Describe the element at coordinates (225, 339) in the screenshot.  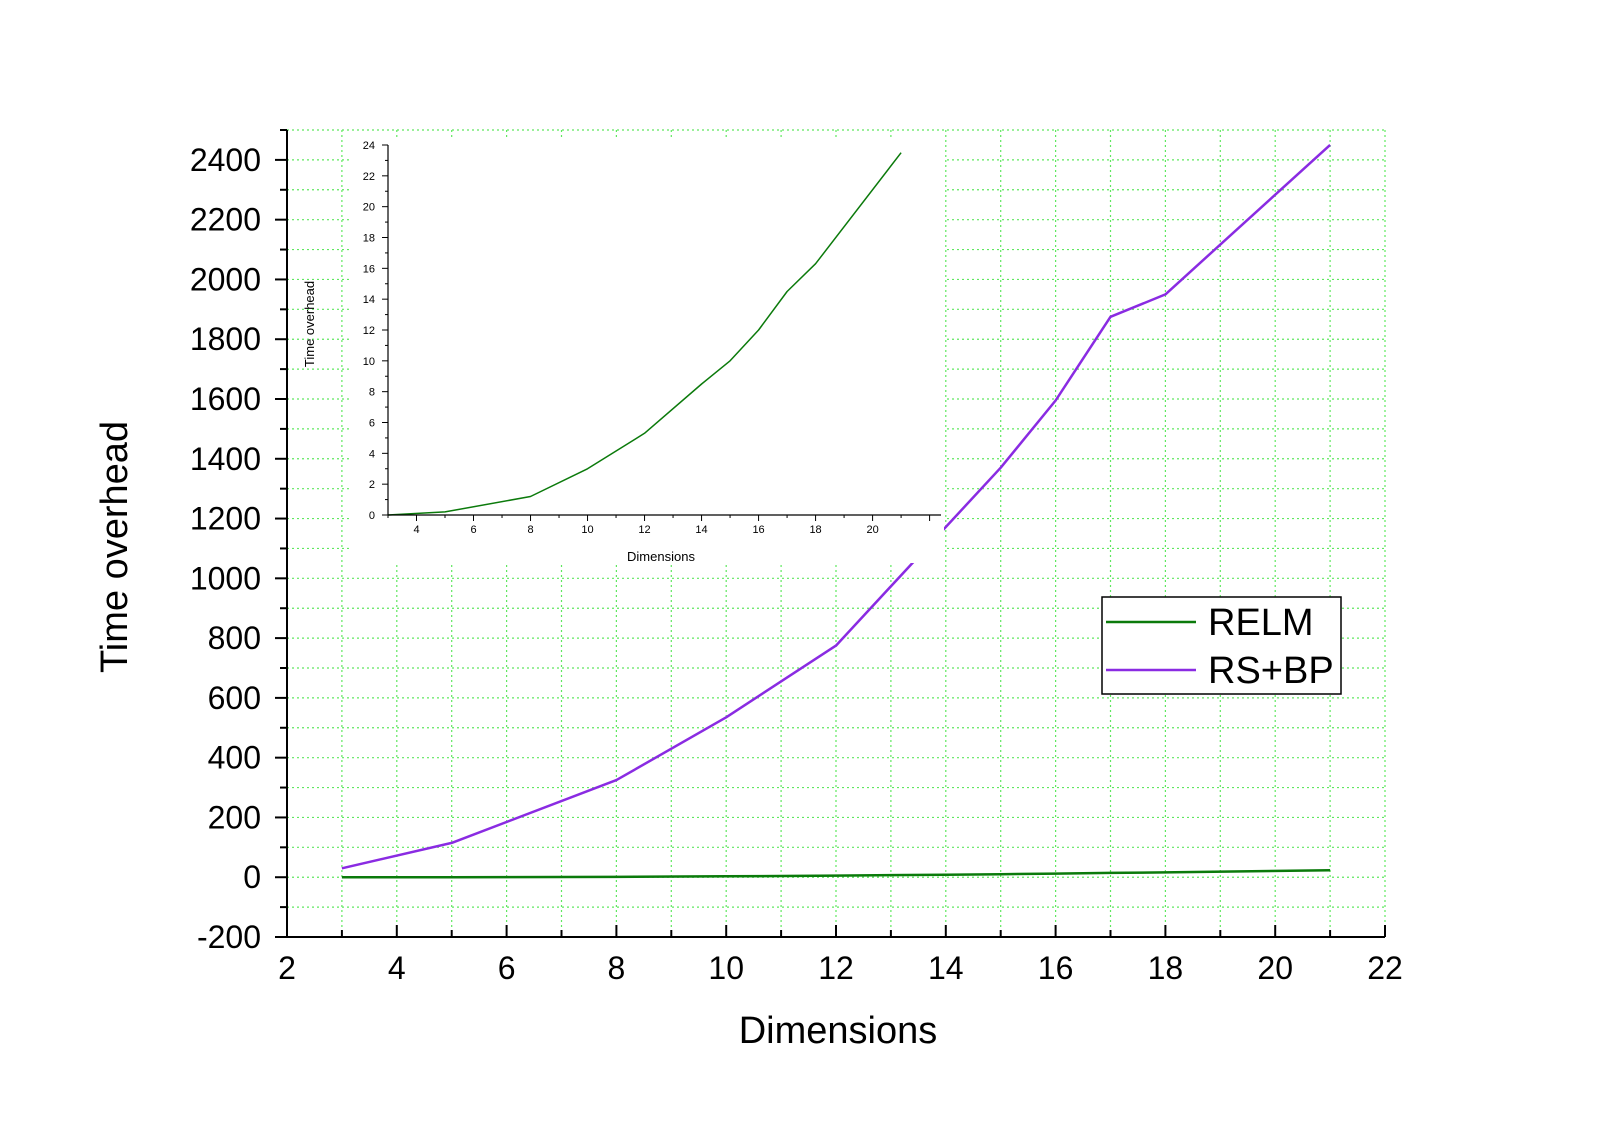
I see `y-tick-label: 1800` at that location.